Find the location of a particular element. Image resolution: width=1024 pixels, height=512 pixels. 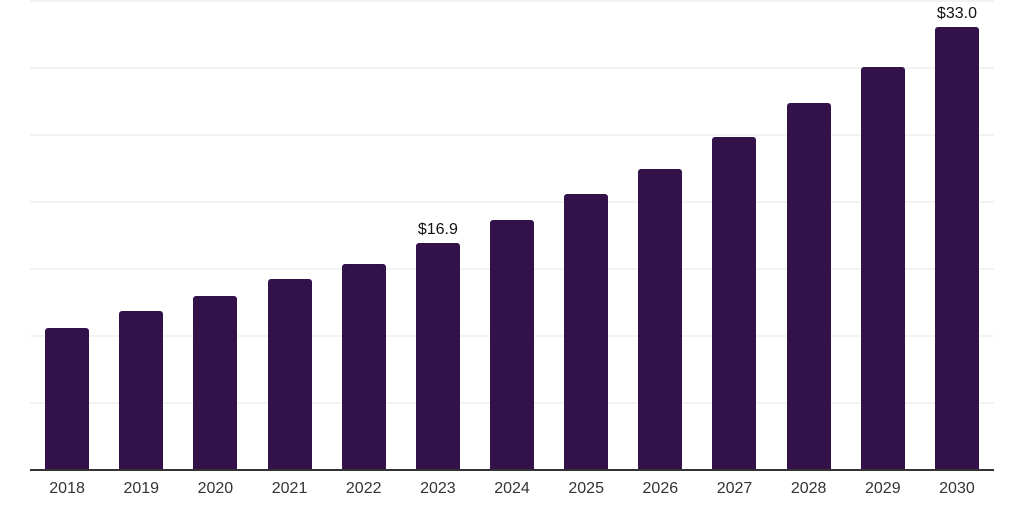

bar-2022 is located at coordinates (363, 366).